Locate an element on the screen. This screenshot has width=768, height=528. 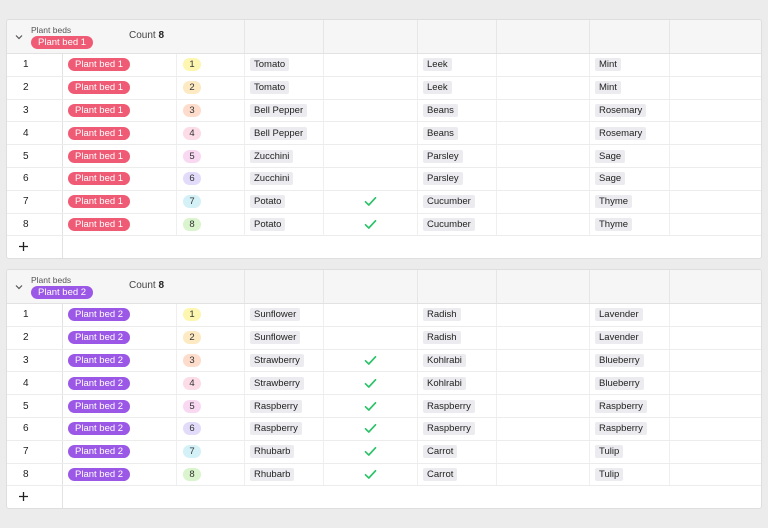
bed-number-cell: 6 is located at coordinates (211, 178).